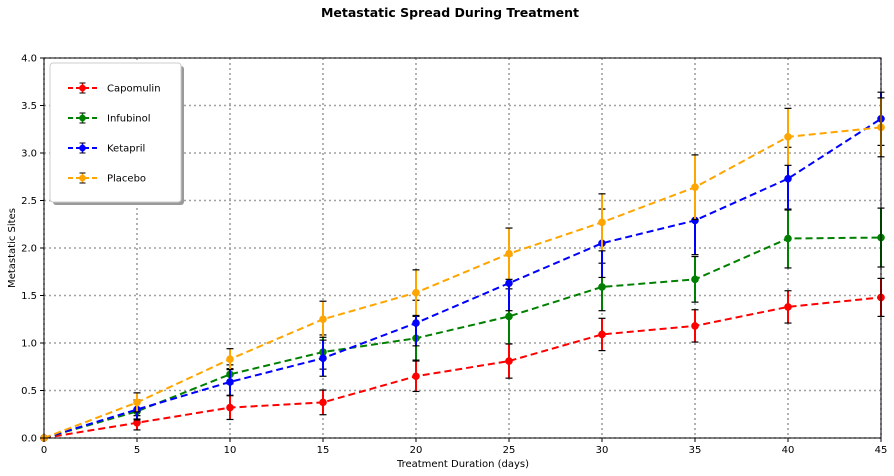  I want to click on legend-label: Infubinol, so click(129, 119).